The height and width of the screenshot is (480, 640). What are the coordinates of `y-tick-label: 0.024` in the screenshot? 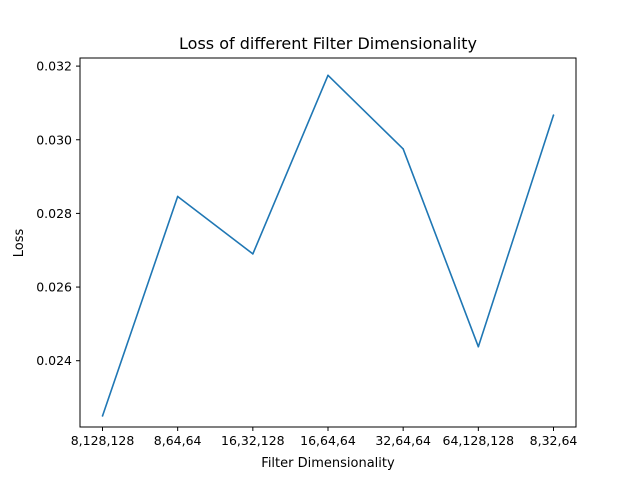 It's located at (54, 360).